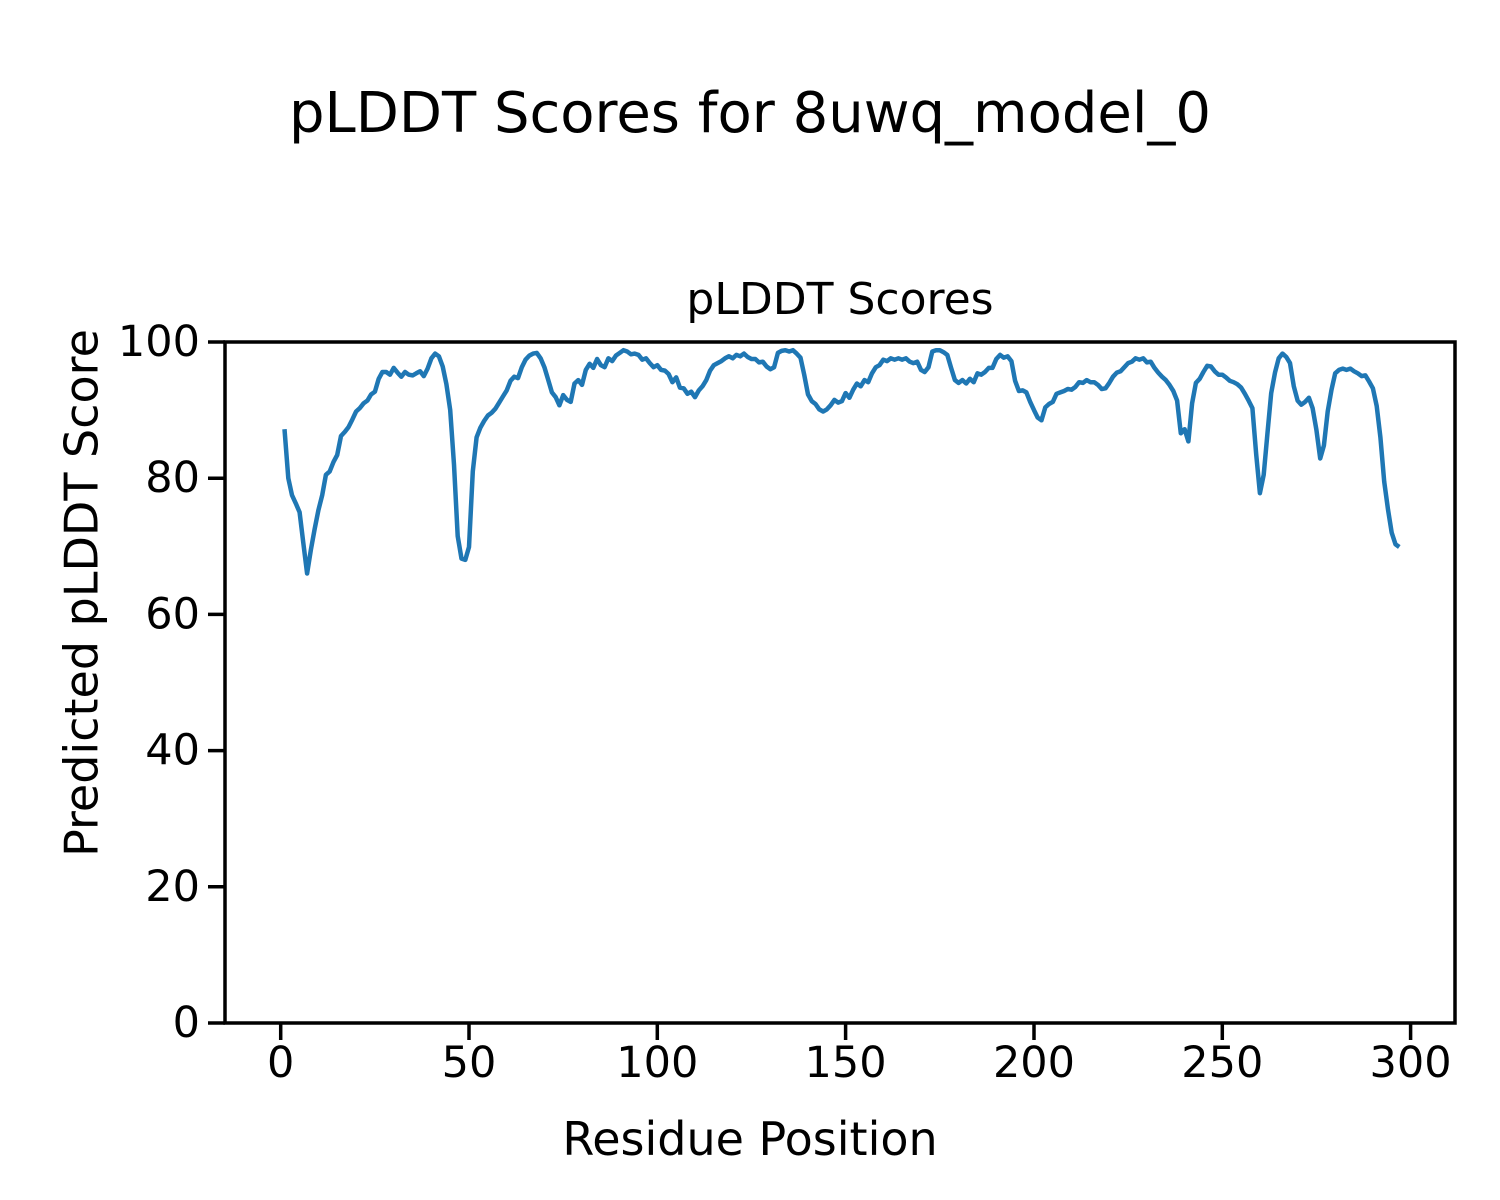 The height and width of the screenshot is (1200, 1500). I want to click on y-tick-label: 0, so click(186, 1023).